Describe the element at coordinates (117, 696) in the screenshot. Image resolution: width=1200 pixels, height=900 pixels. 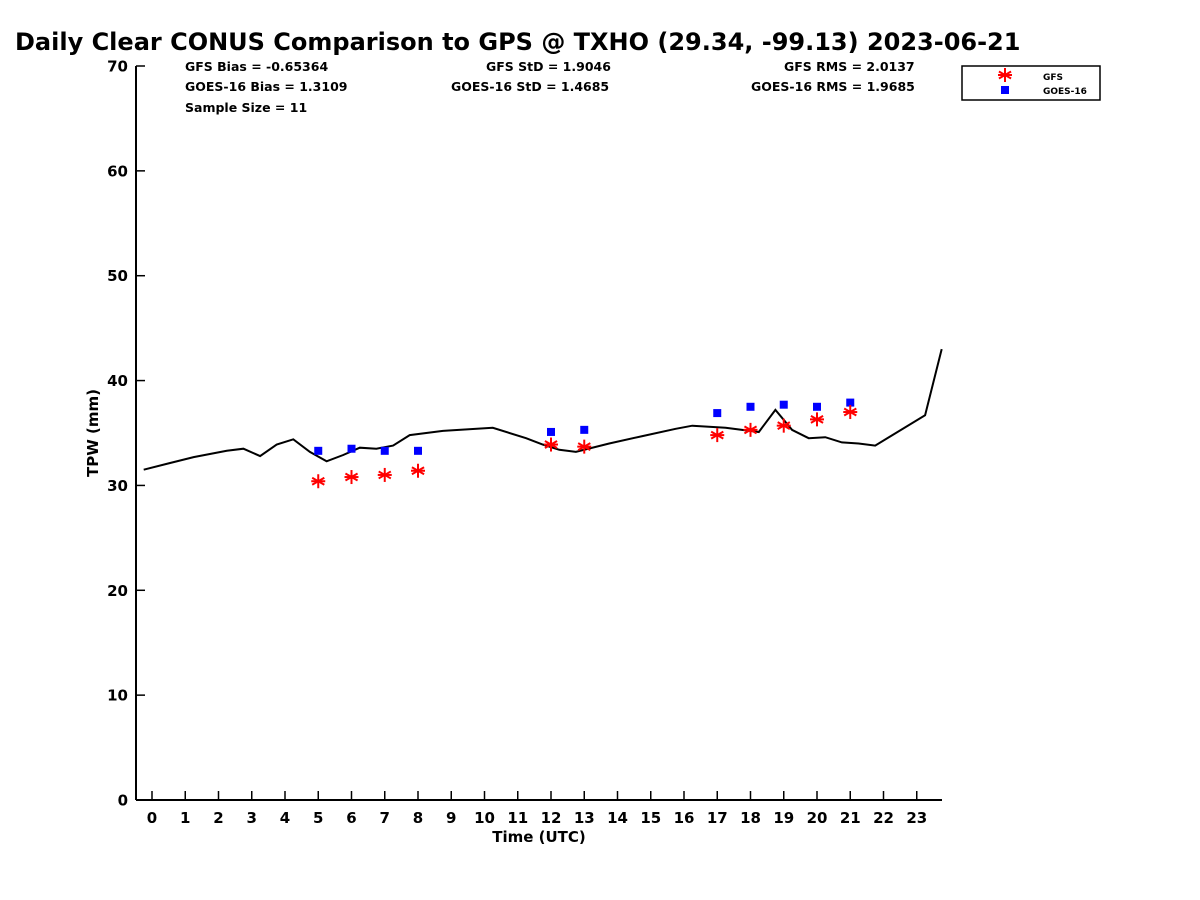
I see `y-tick-label: 10` at that location.